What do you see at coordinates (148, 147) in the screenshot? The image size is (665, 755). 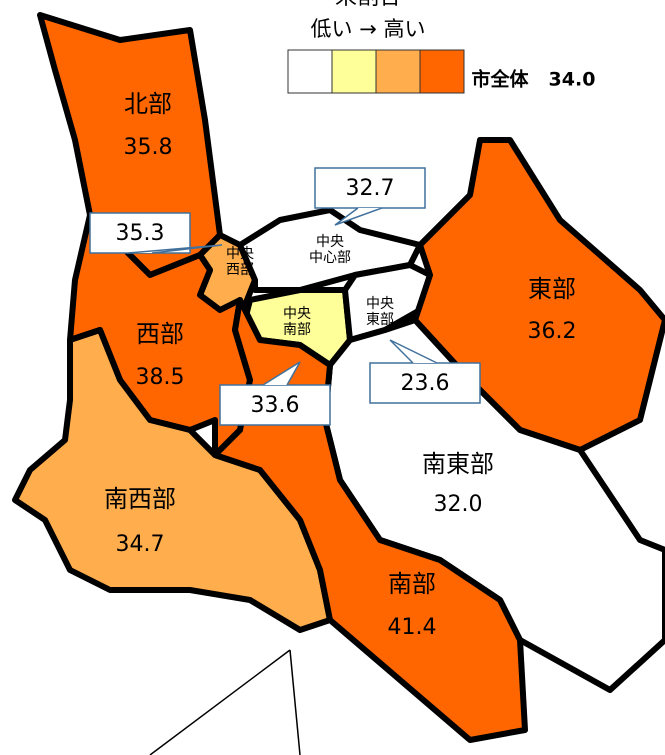 I see `region-value: 35.8` at bounding box center [148, 147].